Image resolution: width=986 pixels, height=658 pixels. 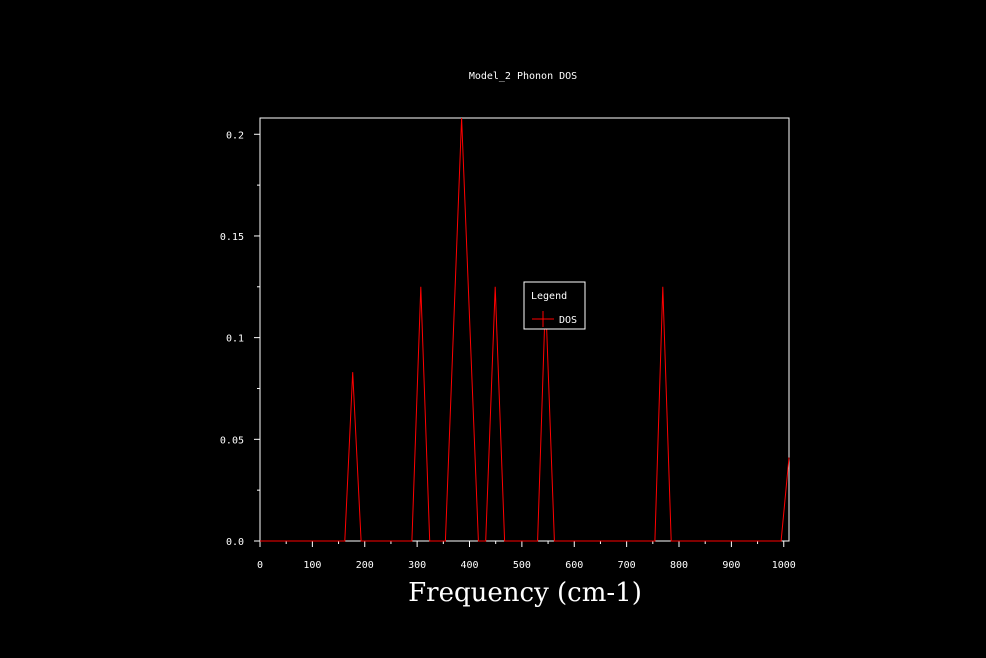 I want to click on x-tick-label: 400, so click(x=469, y=565).